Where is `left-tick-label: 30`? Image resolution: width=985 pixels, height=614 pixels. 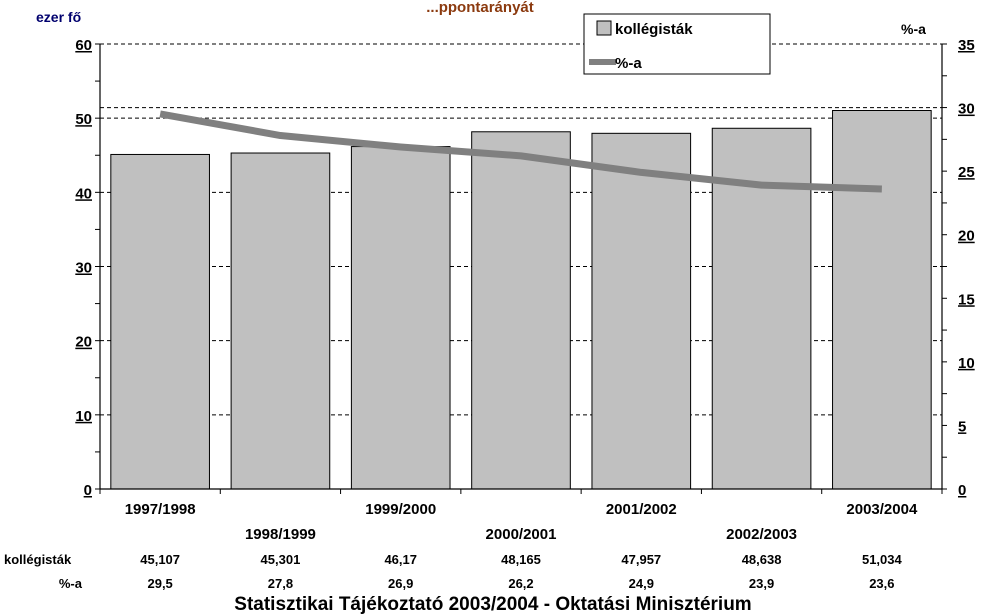
left-tick-label: 30 is located at coordinates (83, 268).